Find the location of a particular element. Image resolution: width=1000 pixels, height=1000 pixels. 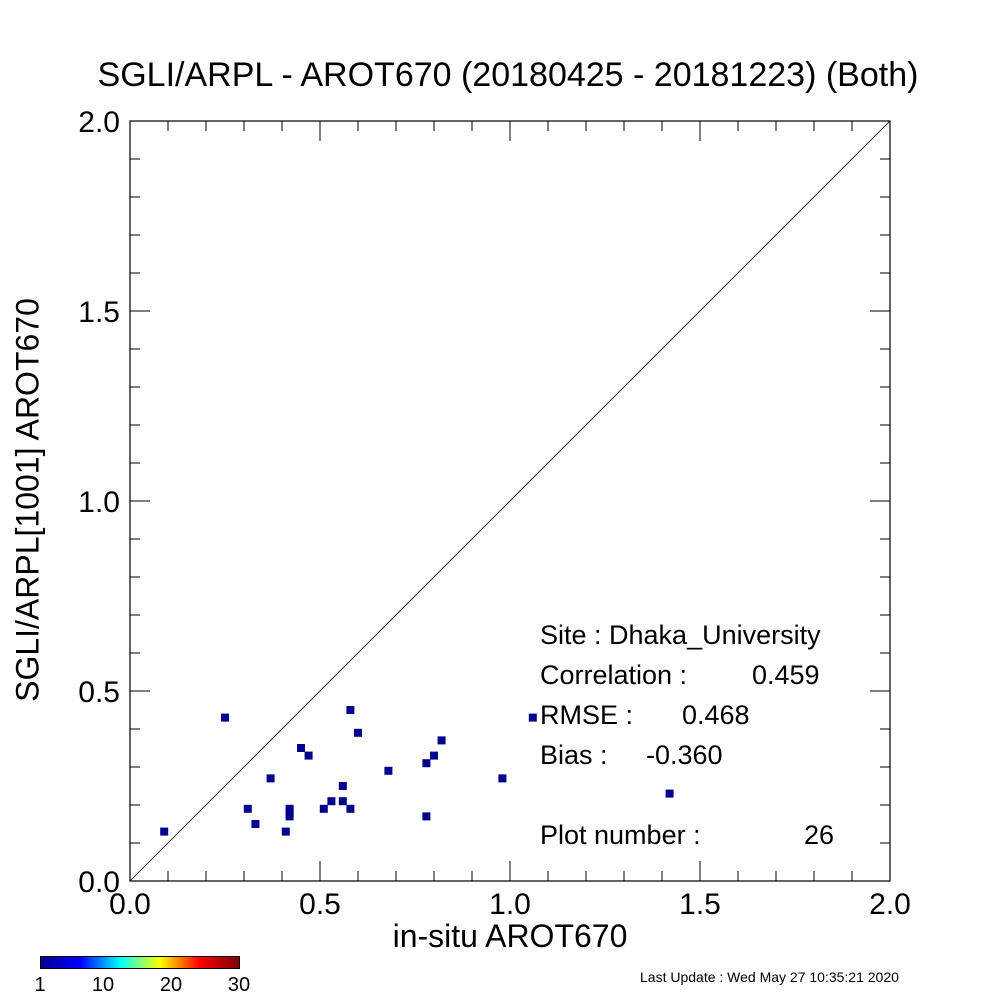

colorbar-tick-label: 30 is located at coordinates (239, 985).